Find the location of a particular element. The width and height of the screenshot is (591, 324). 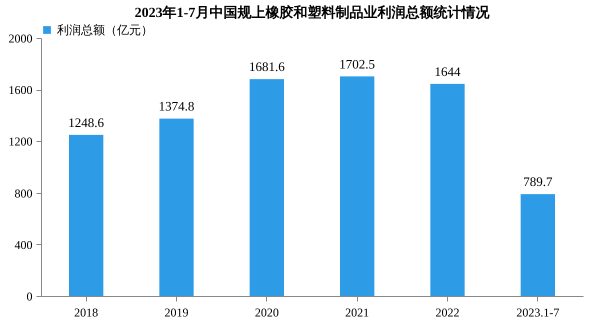

x-tick-label: 2018 is located at coordinates (86, 313).